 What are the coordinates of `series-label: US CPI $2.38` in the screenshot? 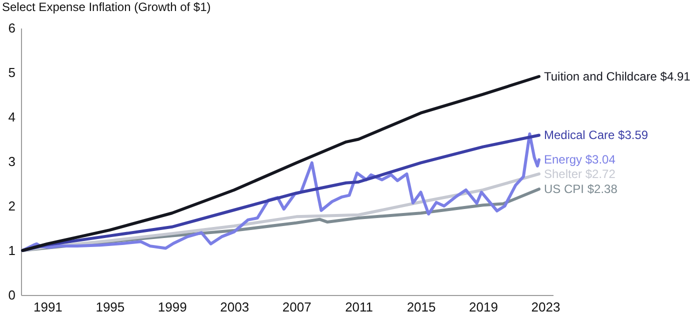 It's located at (581, 189).